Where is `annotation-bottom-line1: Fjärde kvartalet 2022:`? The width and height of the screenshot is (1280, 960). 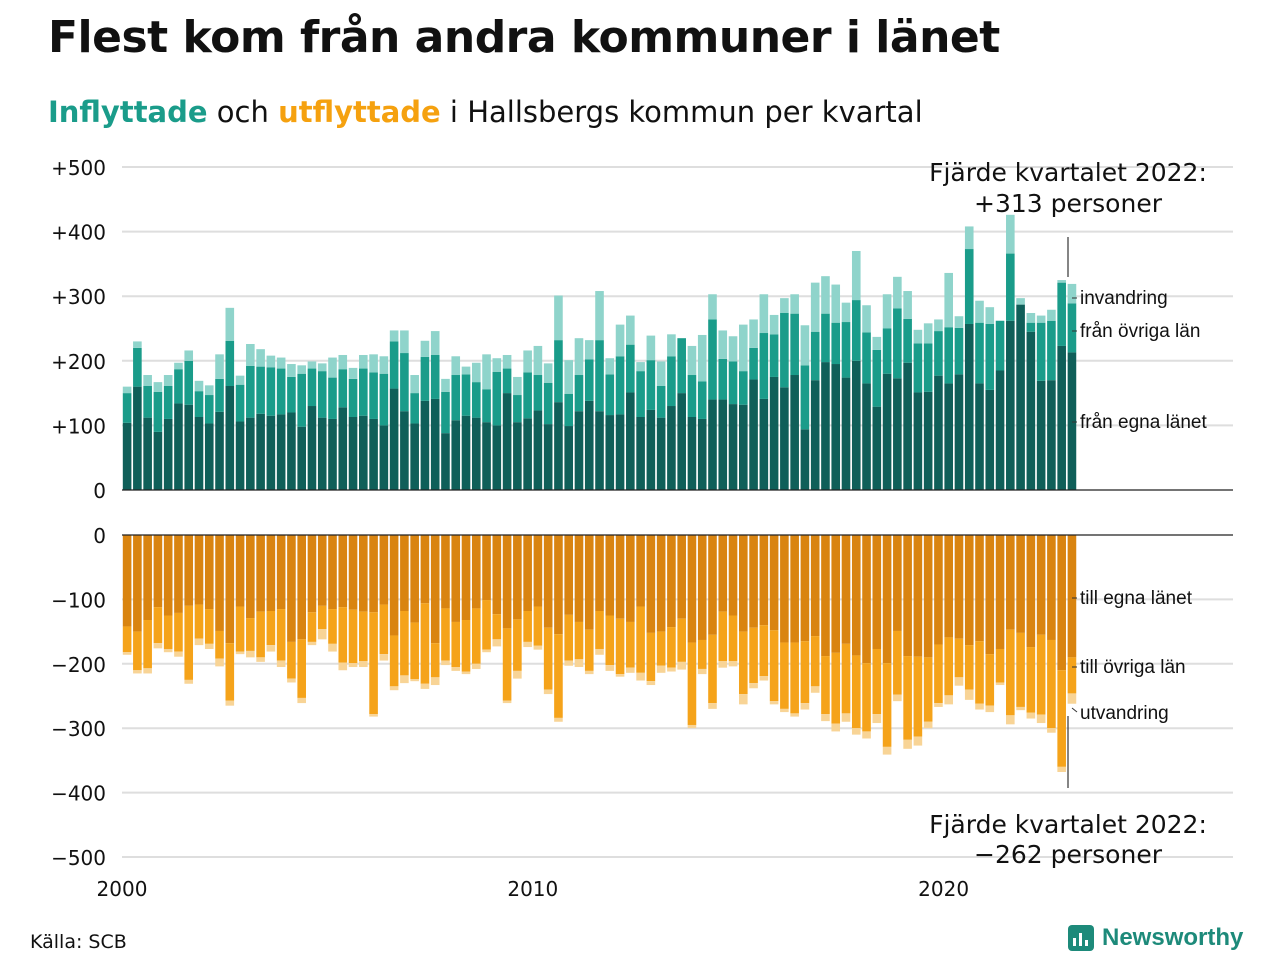
annotation-bottom-line1: Fjärde kvartalet 2022: is located at coordinates (1068, 824).